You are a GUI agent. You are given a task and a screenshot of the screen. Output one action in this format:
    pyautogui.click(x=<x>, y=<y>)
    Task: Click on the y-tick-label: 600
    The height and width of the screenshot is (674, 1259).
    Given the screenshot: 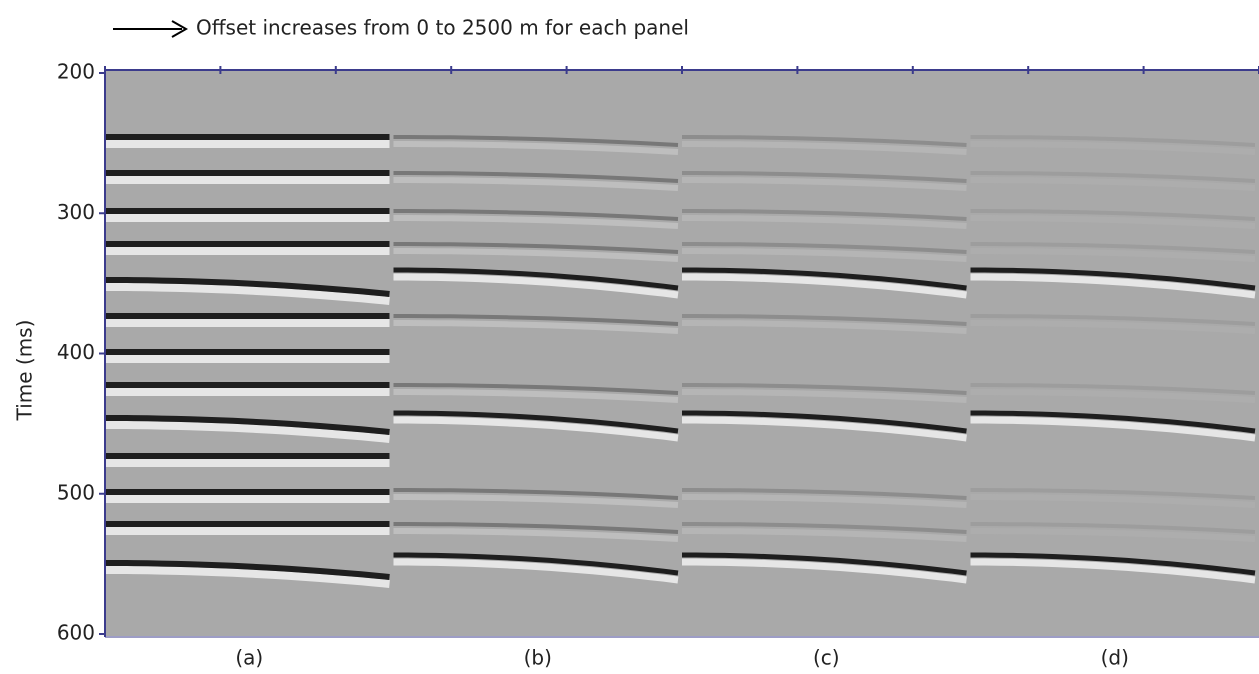 What is the action you would take?
    pyautogui.click(x=76, y=633)
    